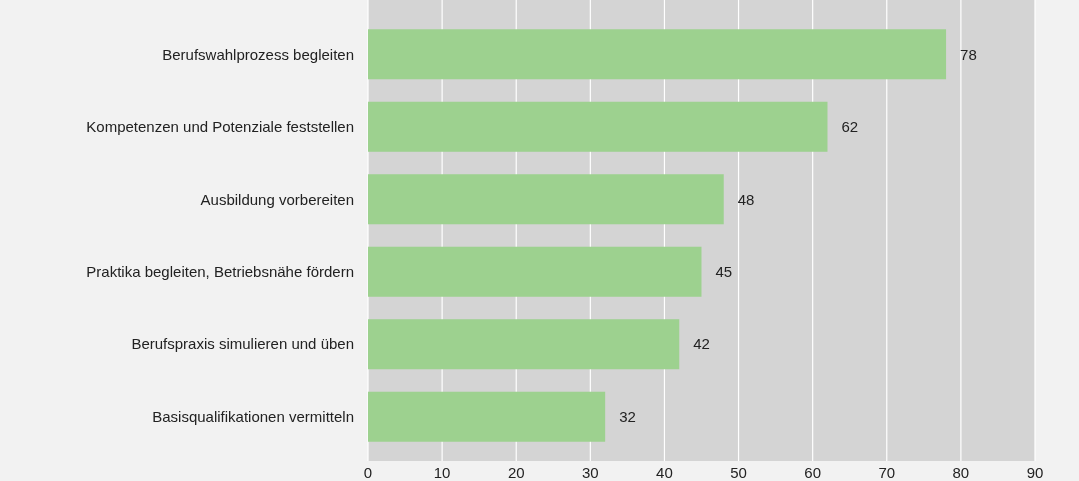 Image resolution: width=1079 pixels, height=481 pixels. What do you see at coordinates (220, 127) in the screenshot?
I see `y-tick-label: Kompetenzen und Potenziale feststellen` at bounding box center [220, 127].